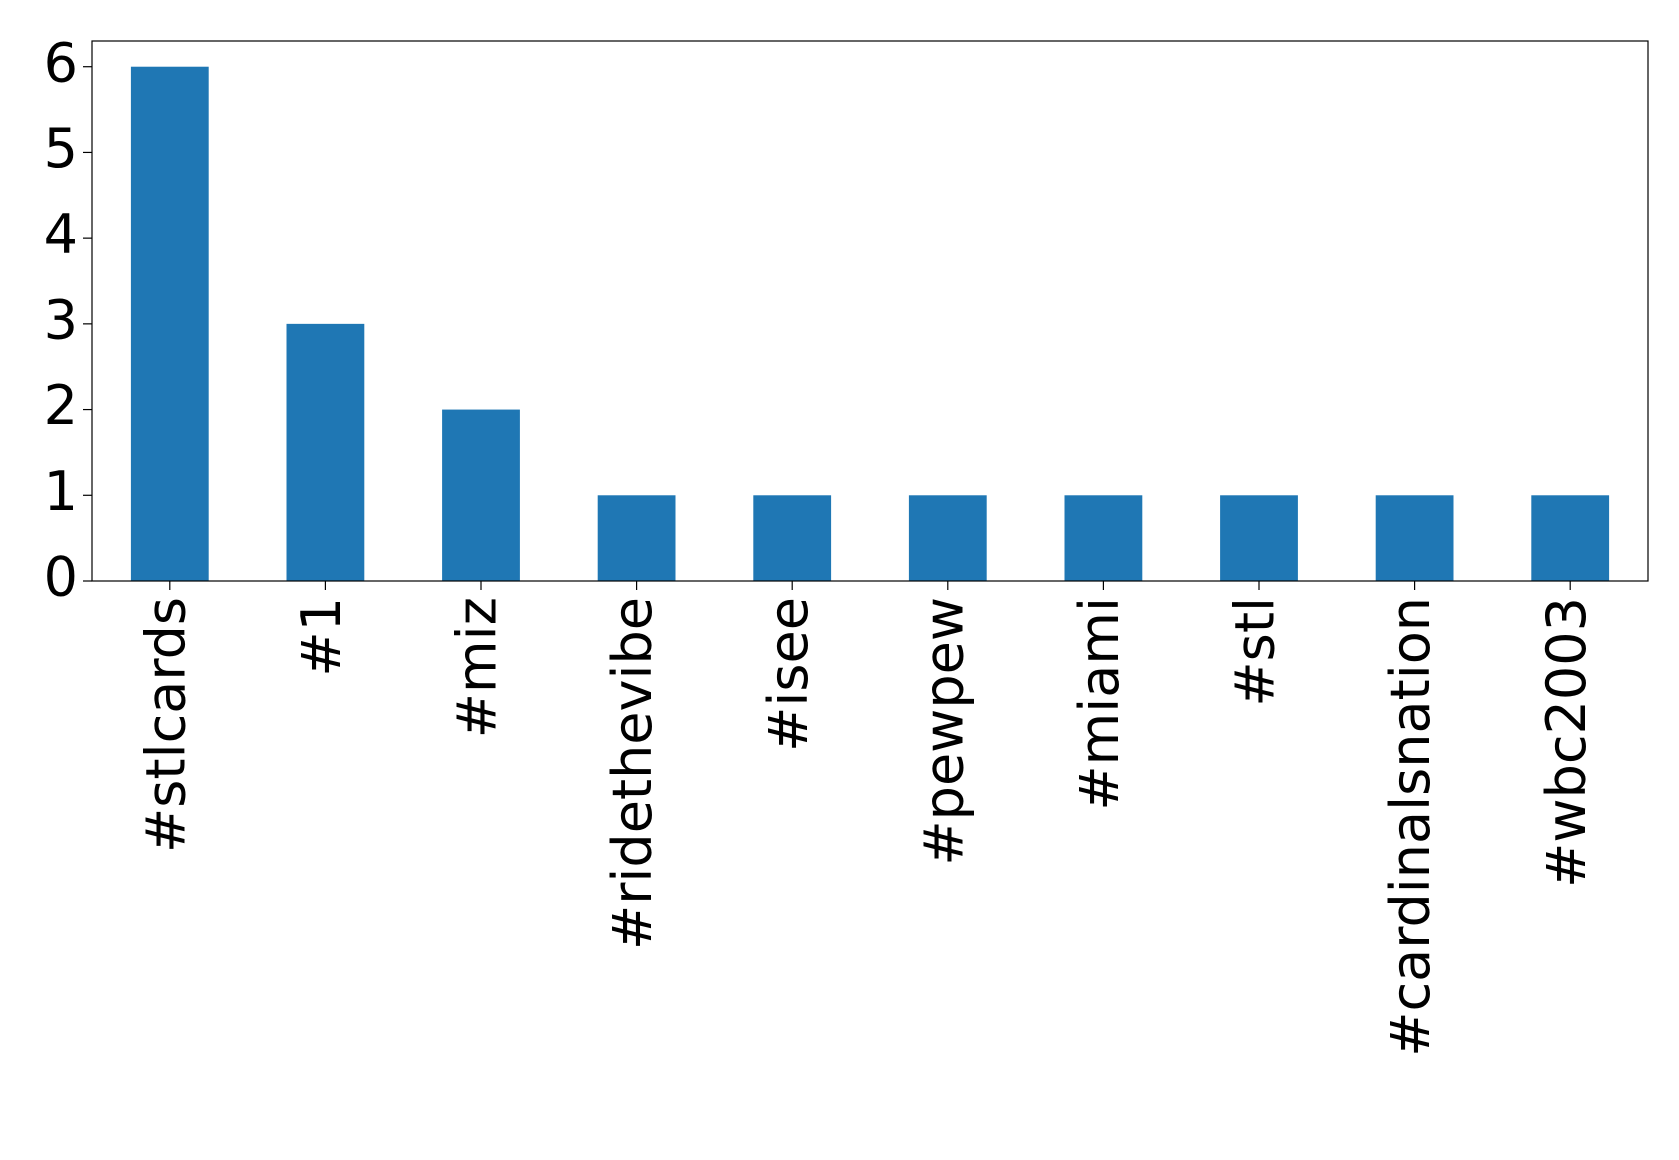  Describe the element at coordinates (61, 405) in the screenshot. I see `y-tick-label: 2` at that location.